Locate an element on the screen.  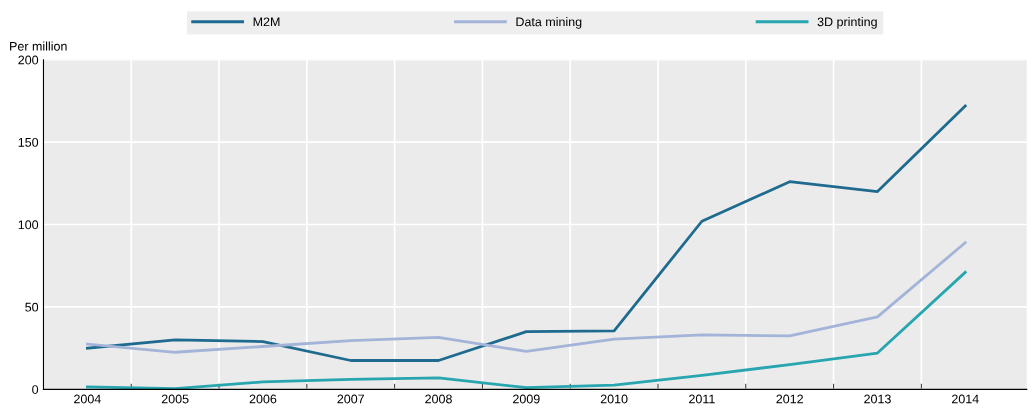
legend-label: 3D printing is located at coordinates (847, 23).